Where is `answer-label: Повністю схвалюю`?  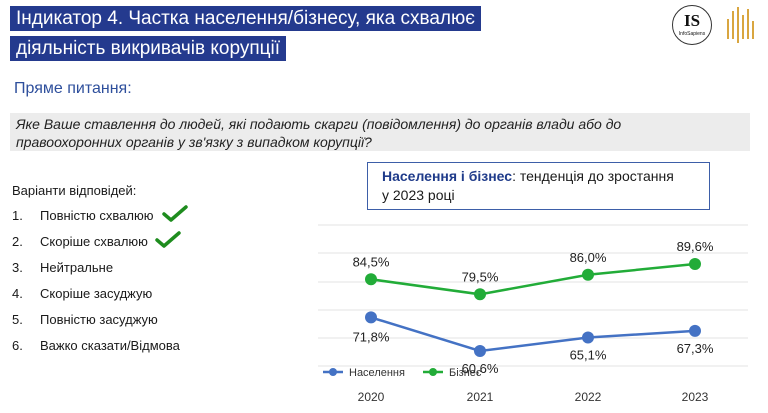 answer-label: Повністю схвалюю is located at coordinates (97, 215).